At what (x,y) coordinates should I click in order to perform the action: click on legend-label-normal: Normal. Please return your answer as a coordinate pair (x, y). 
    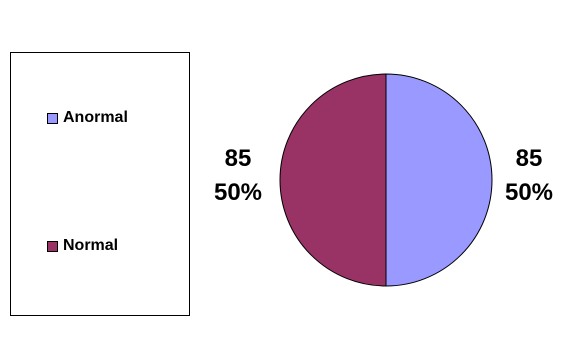
    Looking at the image, I should click on (91, 245).